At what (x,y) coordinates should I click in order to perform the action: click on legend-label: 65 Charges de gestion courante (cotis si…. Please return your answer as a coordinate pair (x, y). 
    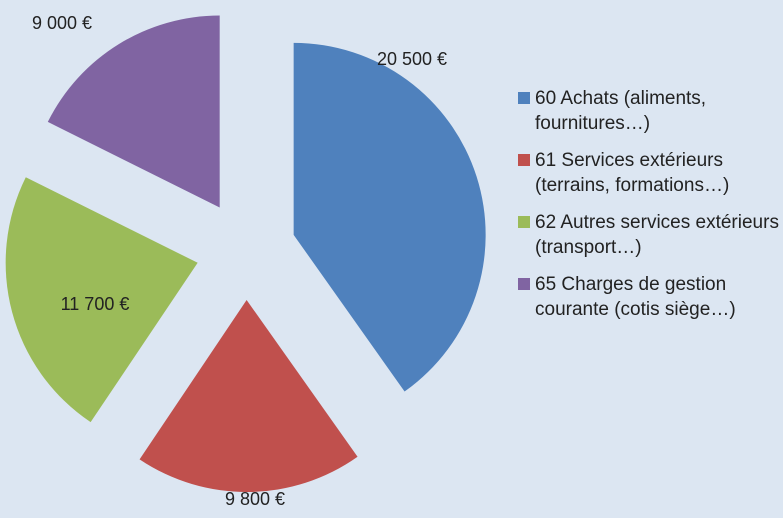
    Looking at the image, I should click on (635, 297).